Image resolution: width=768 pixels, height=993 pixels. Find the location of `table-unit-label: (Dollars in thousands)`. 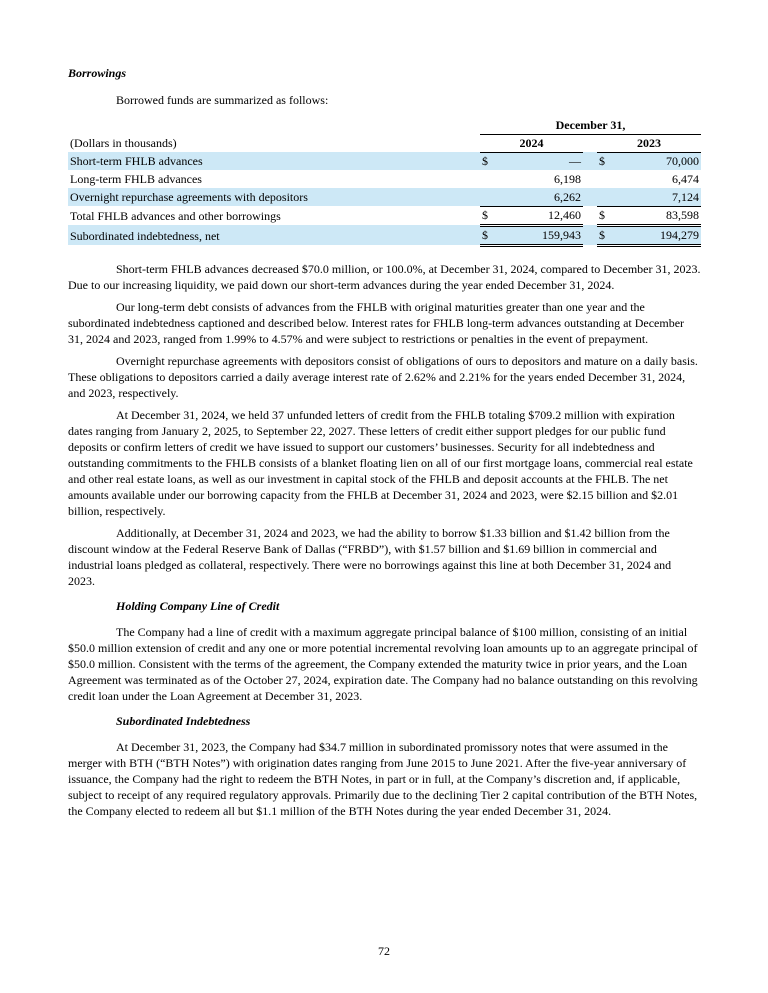

table-unit-label: (Dollars in thousands) is located at coordinates (123, 143).